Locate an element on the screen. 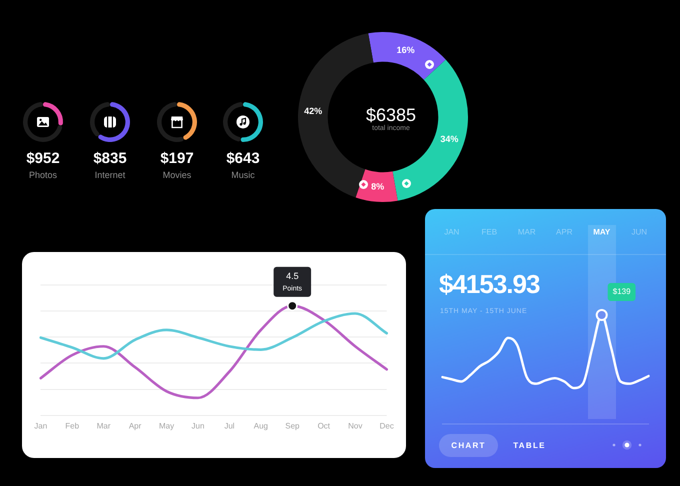 The height and width of the screenshot is (486, 680). x-tick-label: JAN is located at coordinates (452, 231).